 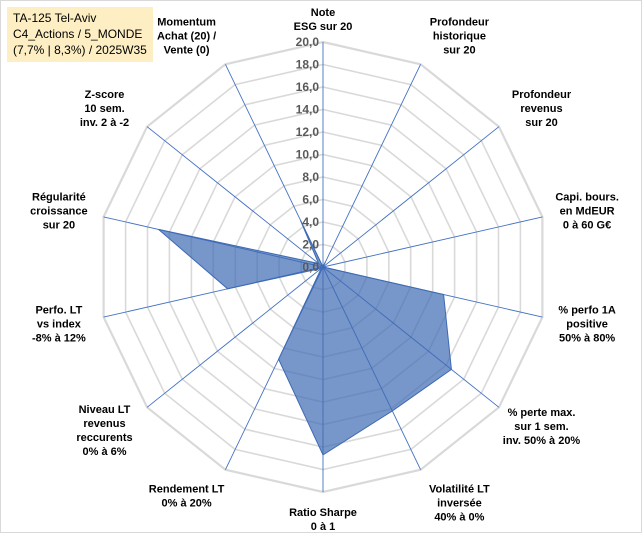 What do you see at coordinates (105, 410) in the screenshot?
I see `axis-category-label: Niveau LT` at bounding box center [105, 410].